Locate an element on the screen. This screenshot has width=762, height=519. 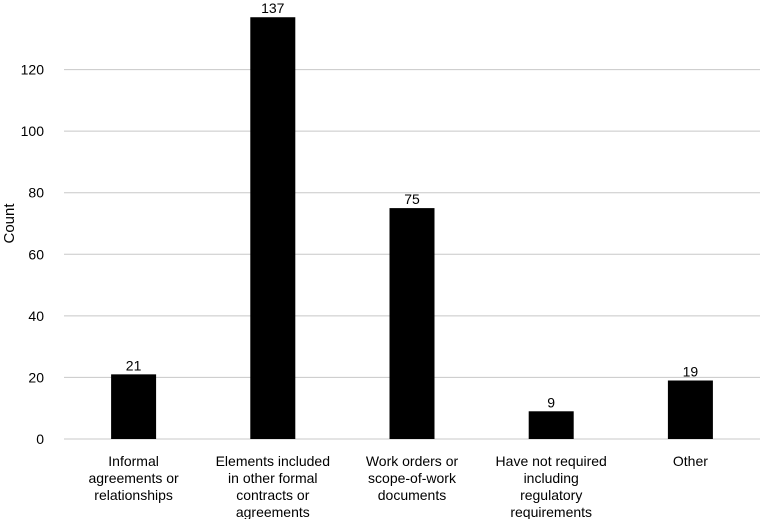
category-label-line: Have not required is located at coordinates (551, 461).